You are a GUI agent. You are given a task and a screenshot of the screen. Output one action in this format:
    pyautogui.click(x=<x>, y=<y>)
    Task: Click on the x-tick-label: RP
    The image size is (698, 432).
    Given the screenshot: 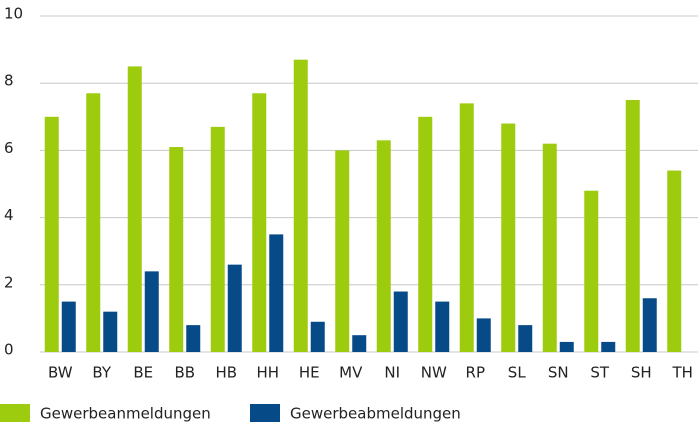 What is the action you would take?
    pyautogui.click(x=475, y=373)
    